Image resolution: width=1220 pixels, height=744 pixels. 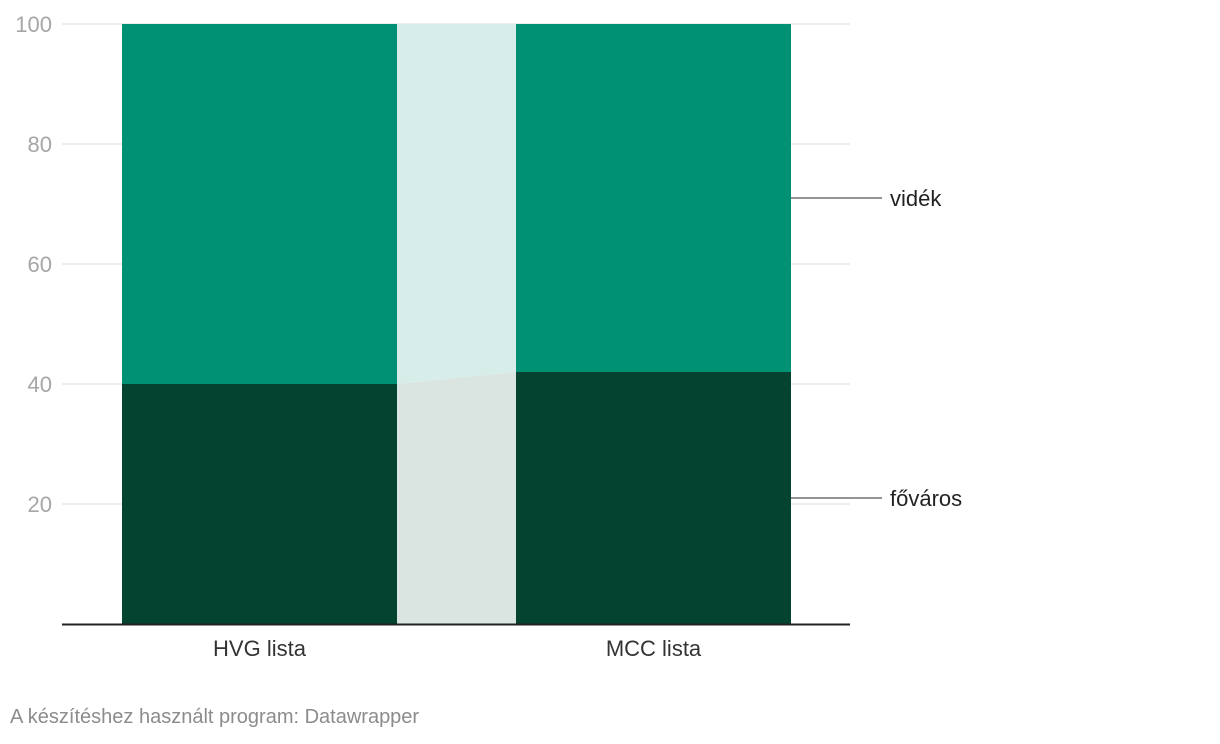 I want to click on series-label-1: vidék, so click(x=916, y=198).